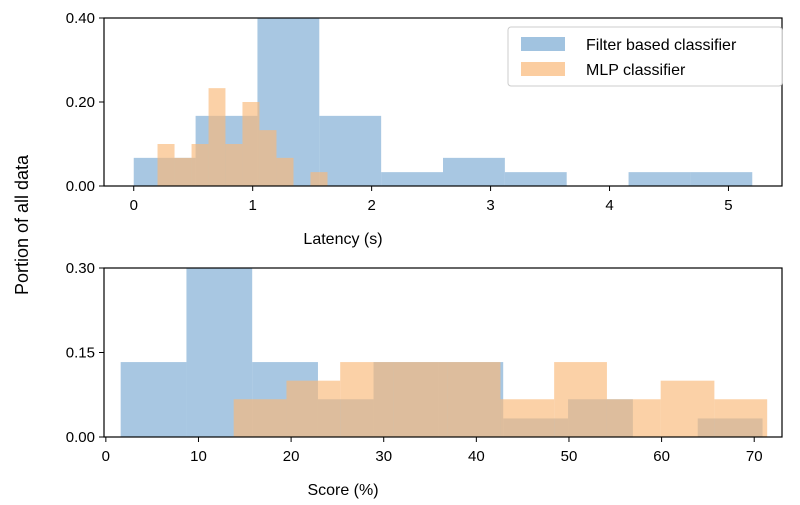 The image size is (800, 505). I want to click on x-tick-label: 10, so click(198, 456).